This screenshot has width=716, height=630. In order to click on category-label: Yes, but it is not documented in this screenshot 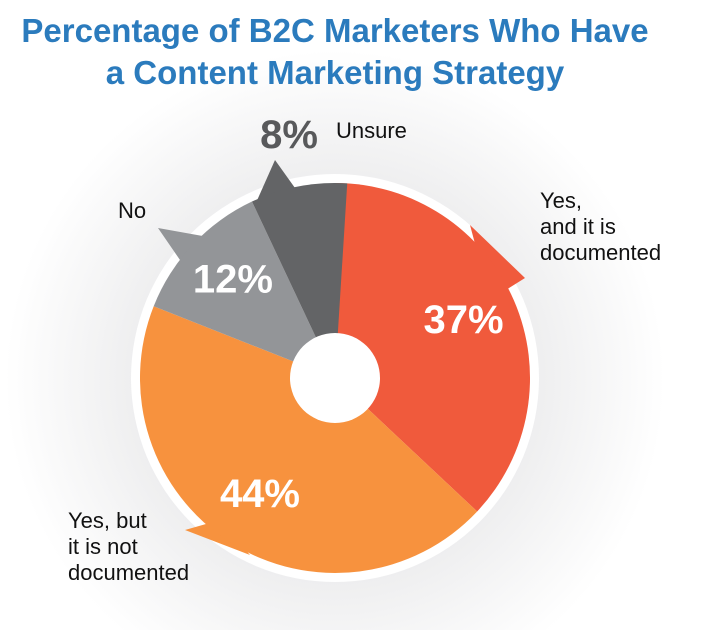, I will do `click(129, 546)`.